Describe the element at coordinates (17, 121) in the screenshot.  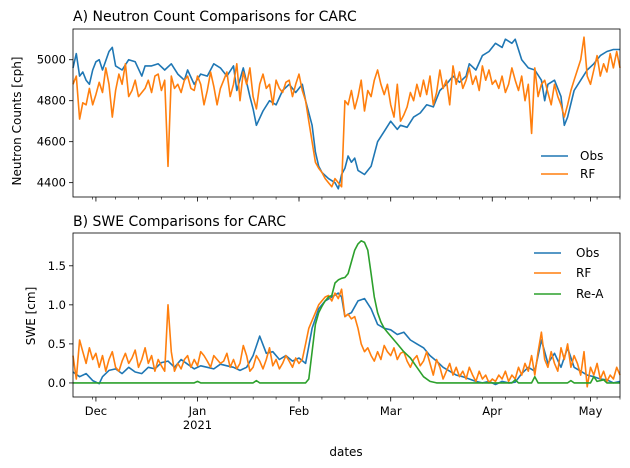
I see `panel-a-y-axis-label: Neutron Counts [cph]` at that location.